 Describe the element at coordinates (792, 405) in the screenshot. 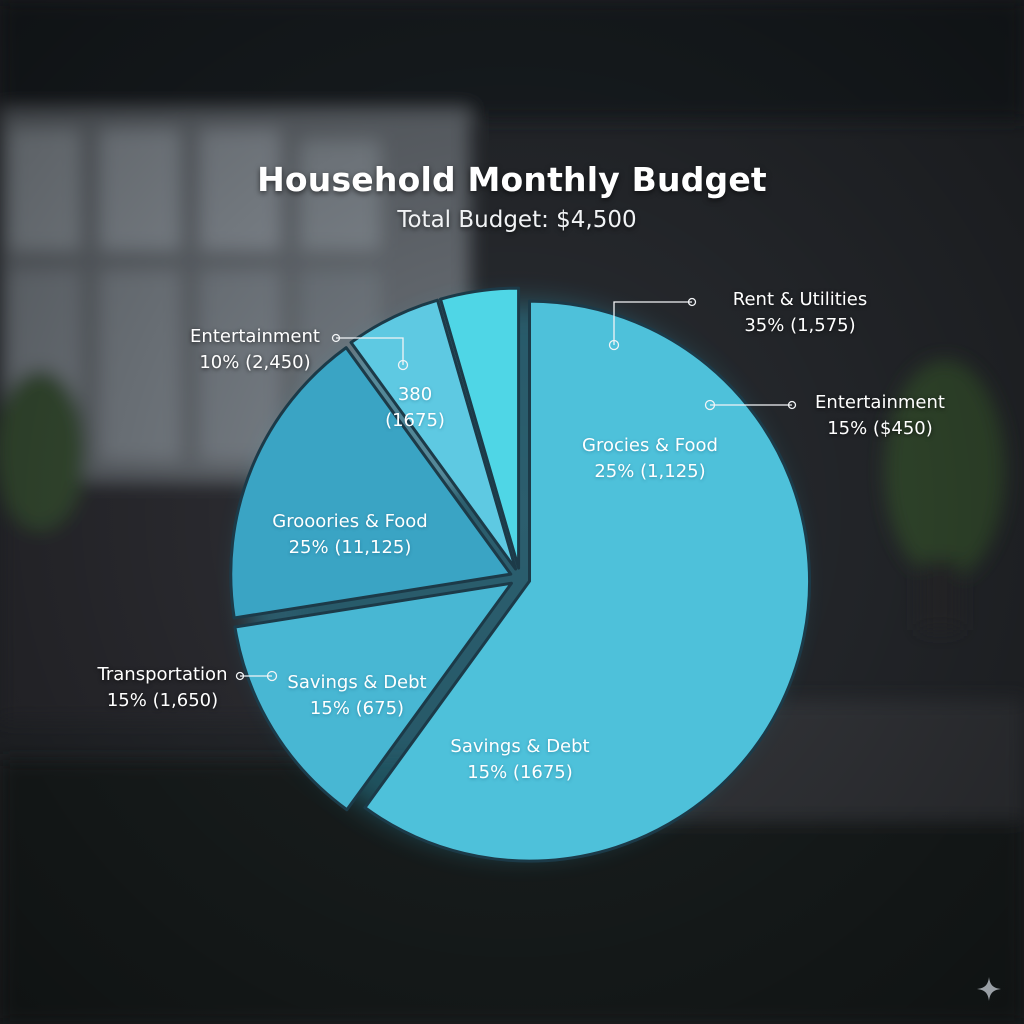

I see `leader-end-entertainment-right` at that location.